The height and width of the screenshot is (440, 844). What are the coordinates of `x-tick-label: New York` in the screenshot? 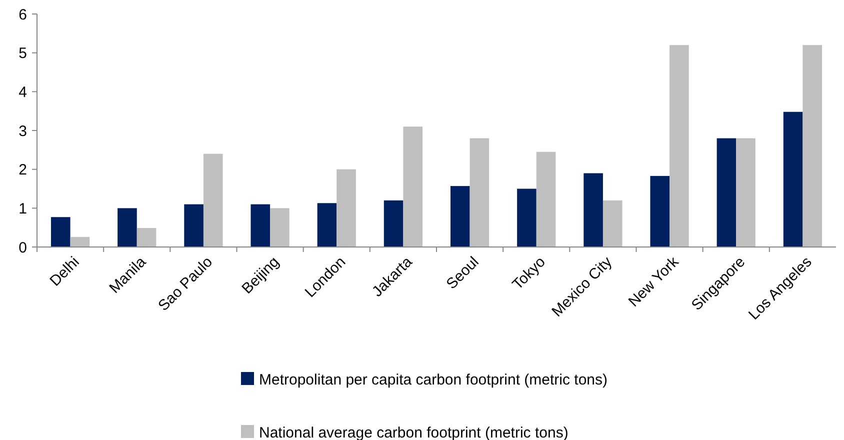 It's located at (653, 281).